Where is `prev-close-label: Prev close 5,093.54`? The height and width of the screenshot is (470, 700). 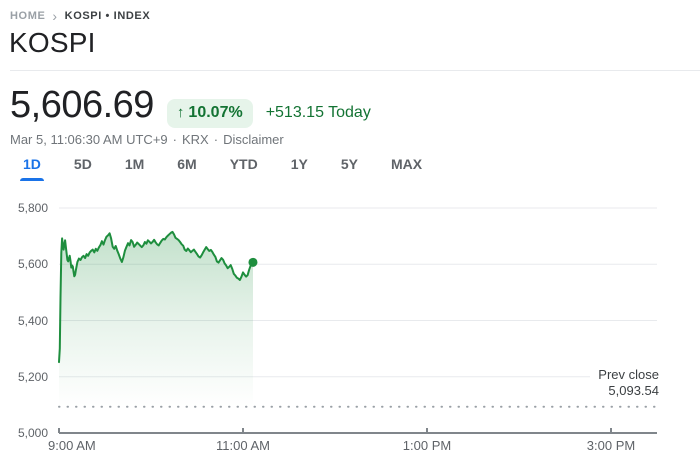 prev-close-label: Prev close 5,093.54 is located at coordinates (624, 382).